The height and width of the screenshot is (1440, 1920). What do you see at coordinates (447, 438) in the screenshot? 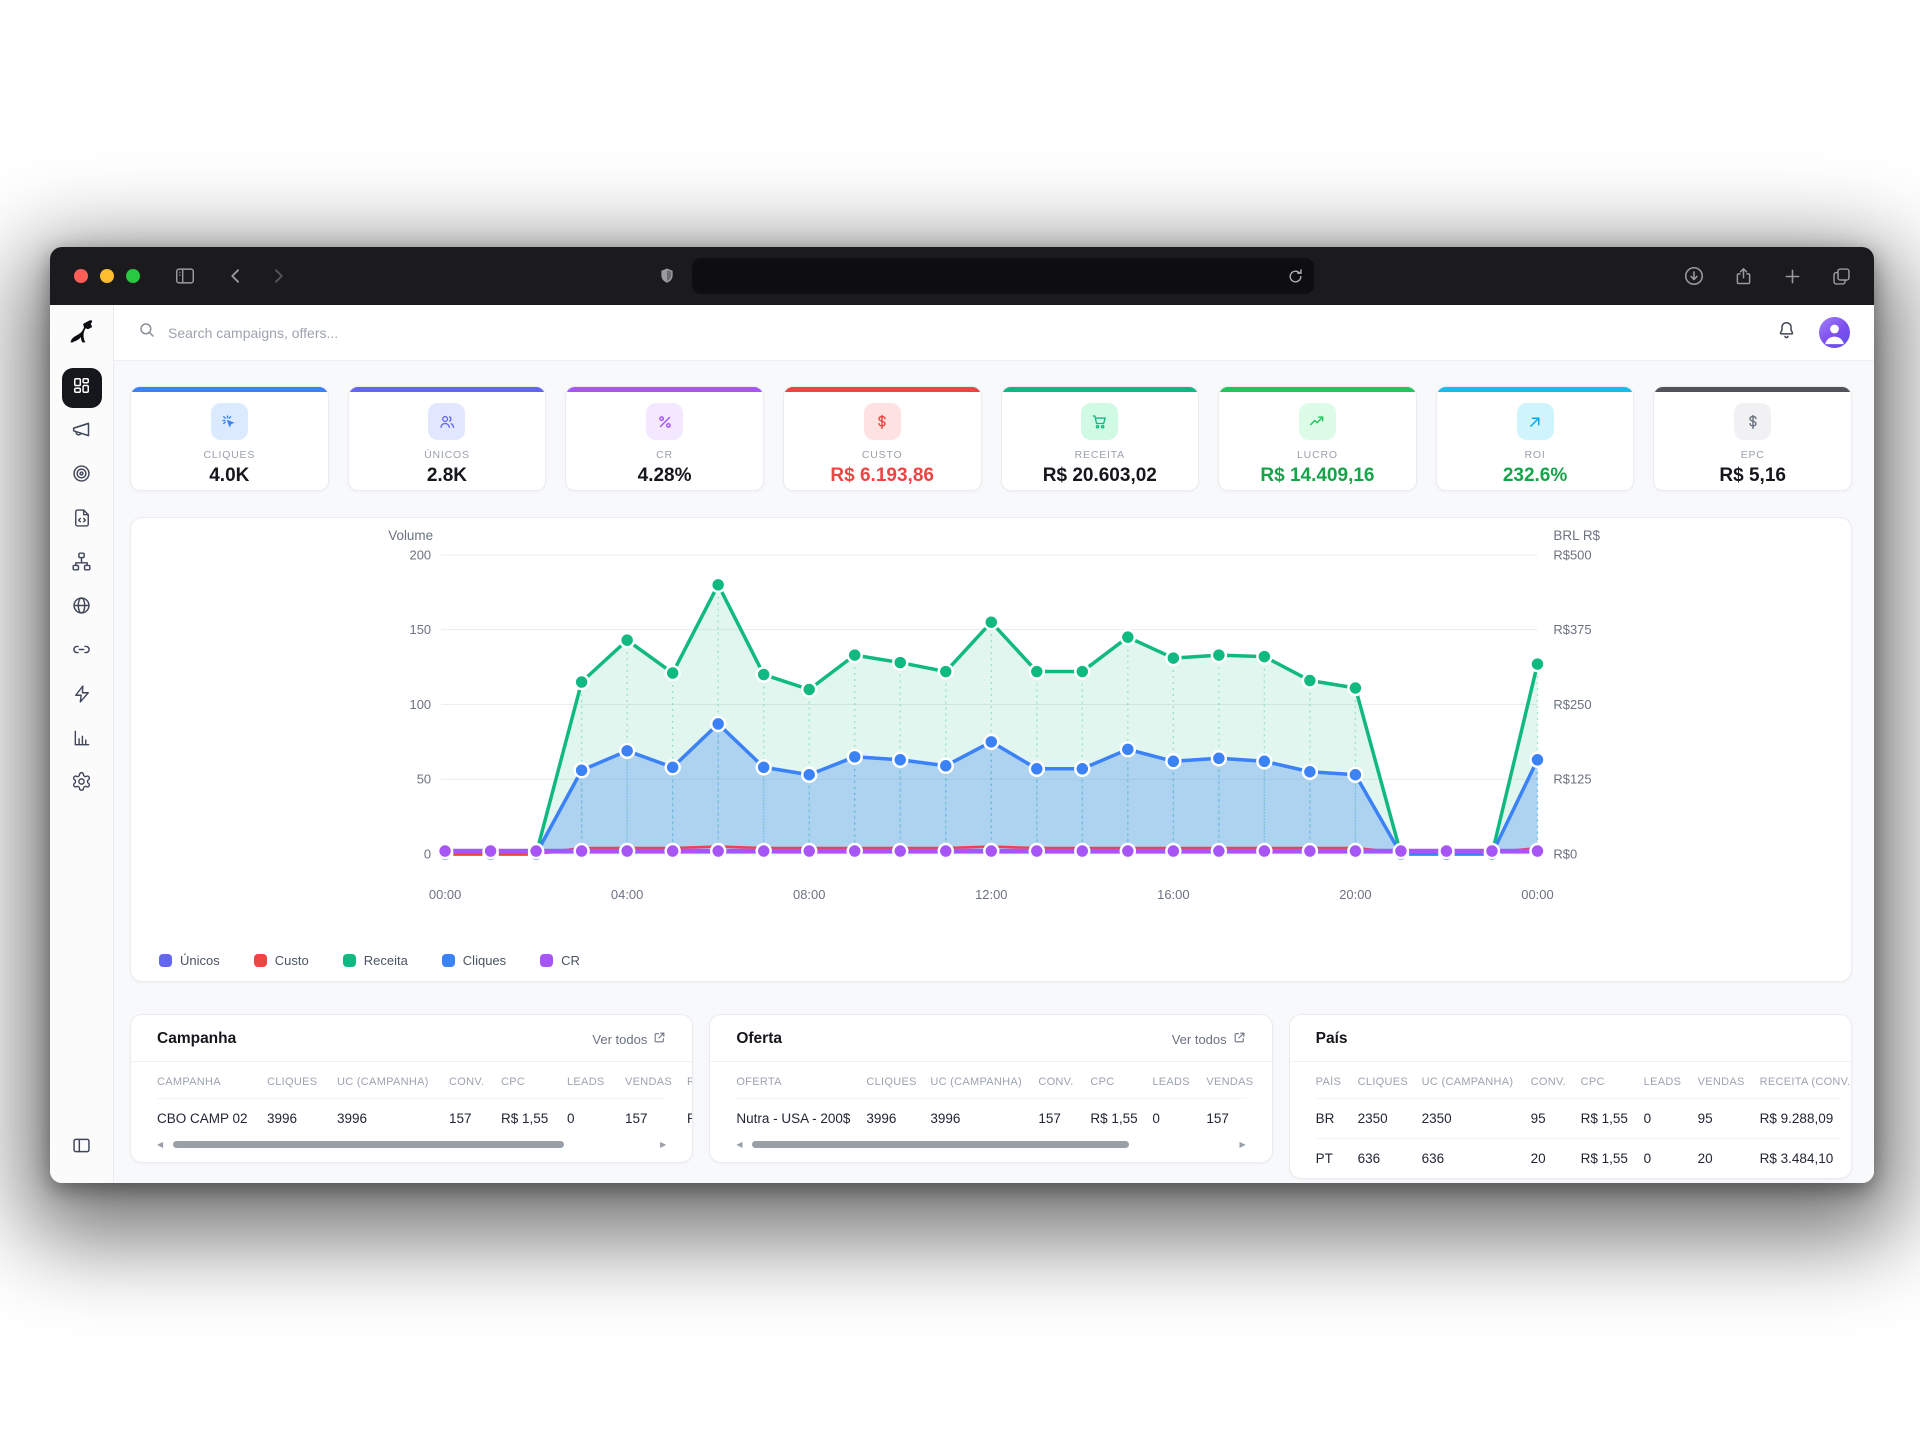
I see `kpi-card-unicos: ÚNICOS 2.8K` at bounding box center [447, 438].